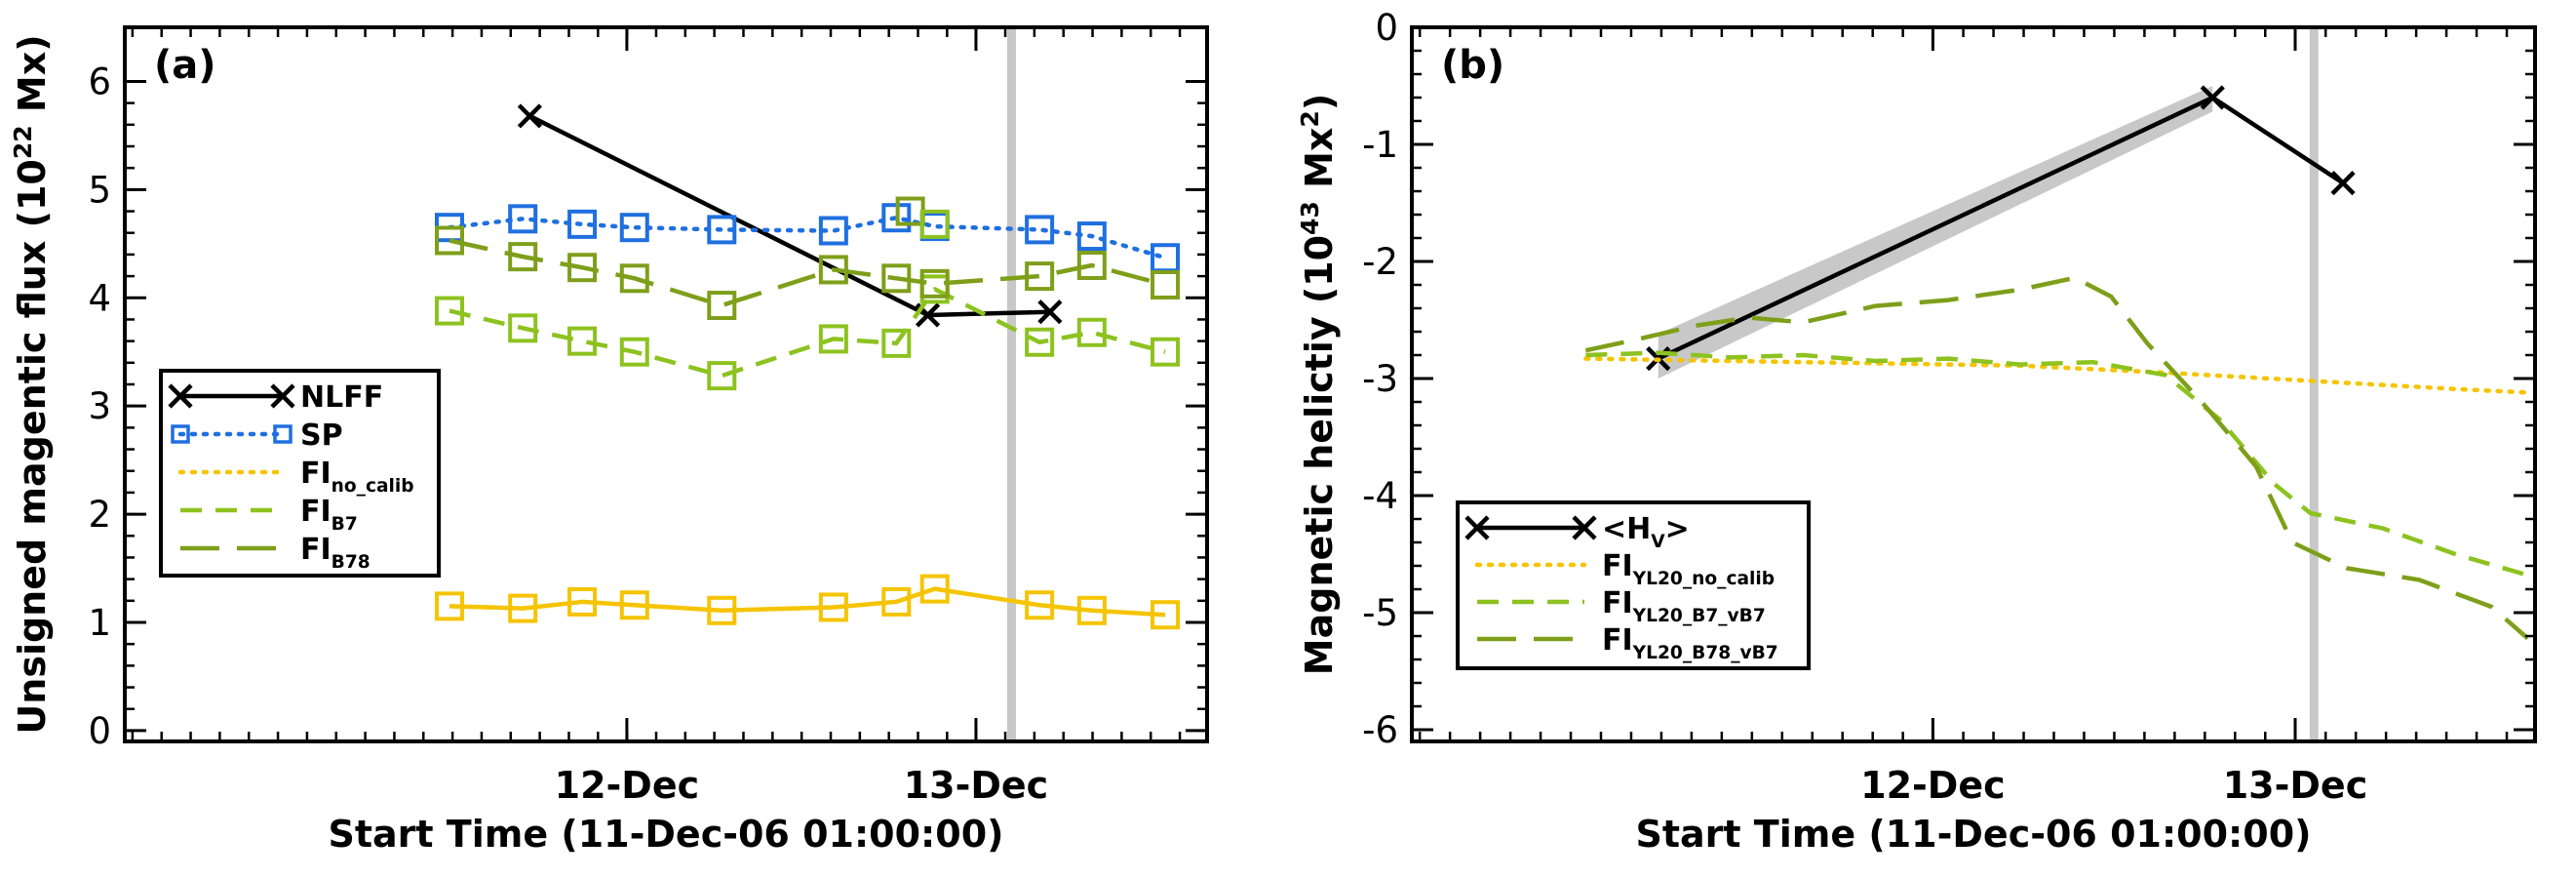 This screenshot has height=878, width=2576. Describe the element at coordinates (1935, 233) in the screenshot. I see `uncertainty-band` at that location.